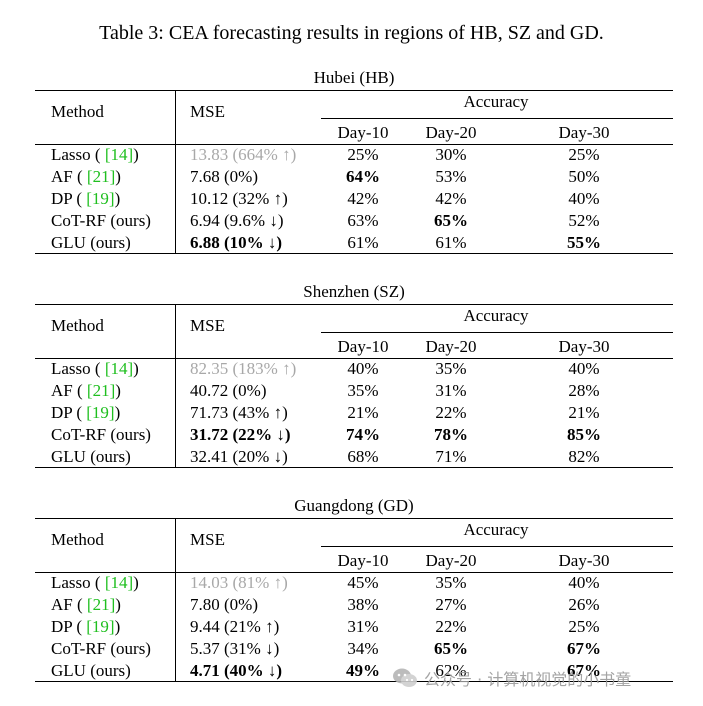 The image size is (703, 706). What do you see at coordinates (240, 434) in the screenshot?
I see `mse-cell: 31.72 (22% ↓)` at bounding box center [240, 434].